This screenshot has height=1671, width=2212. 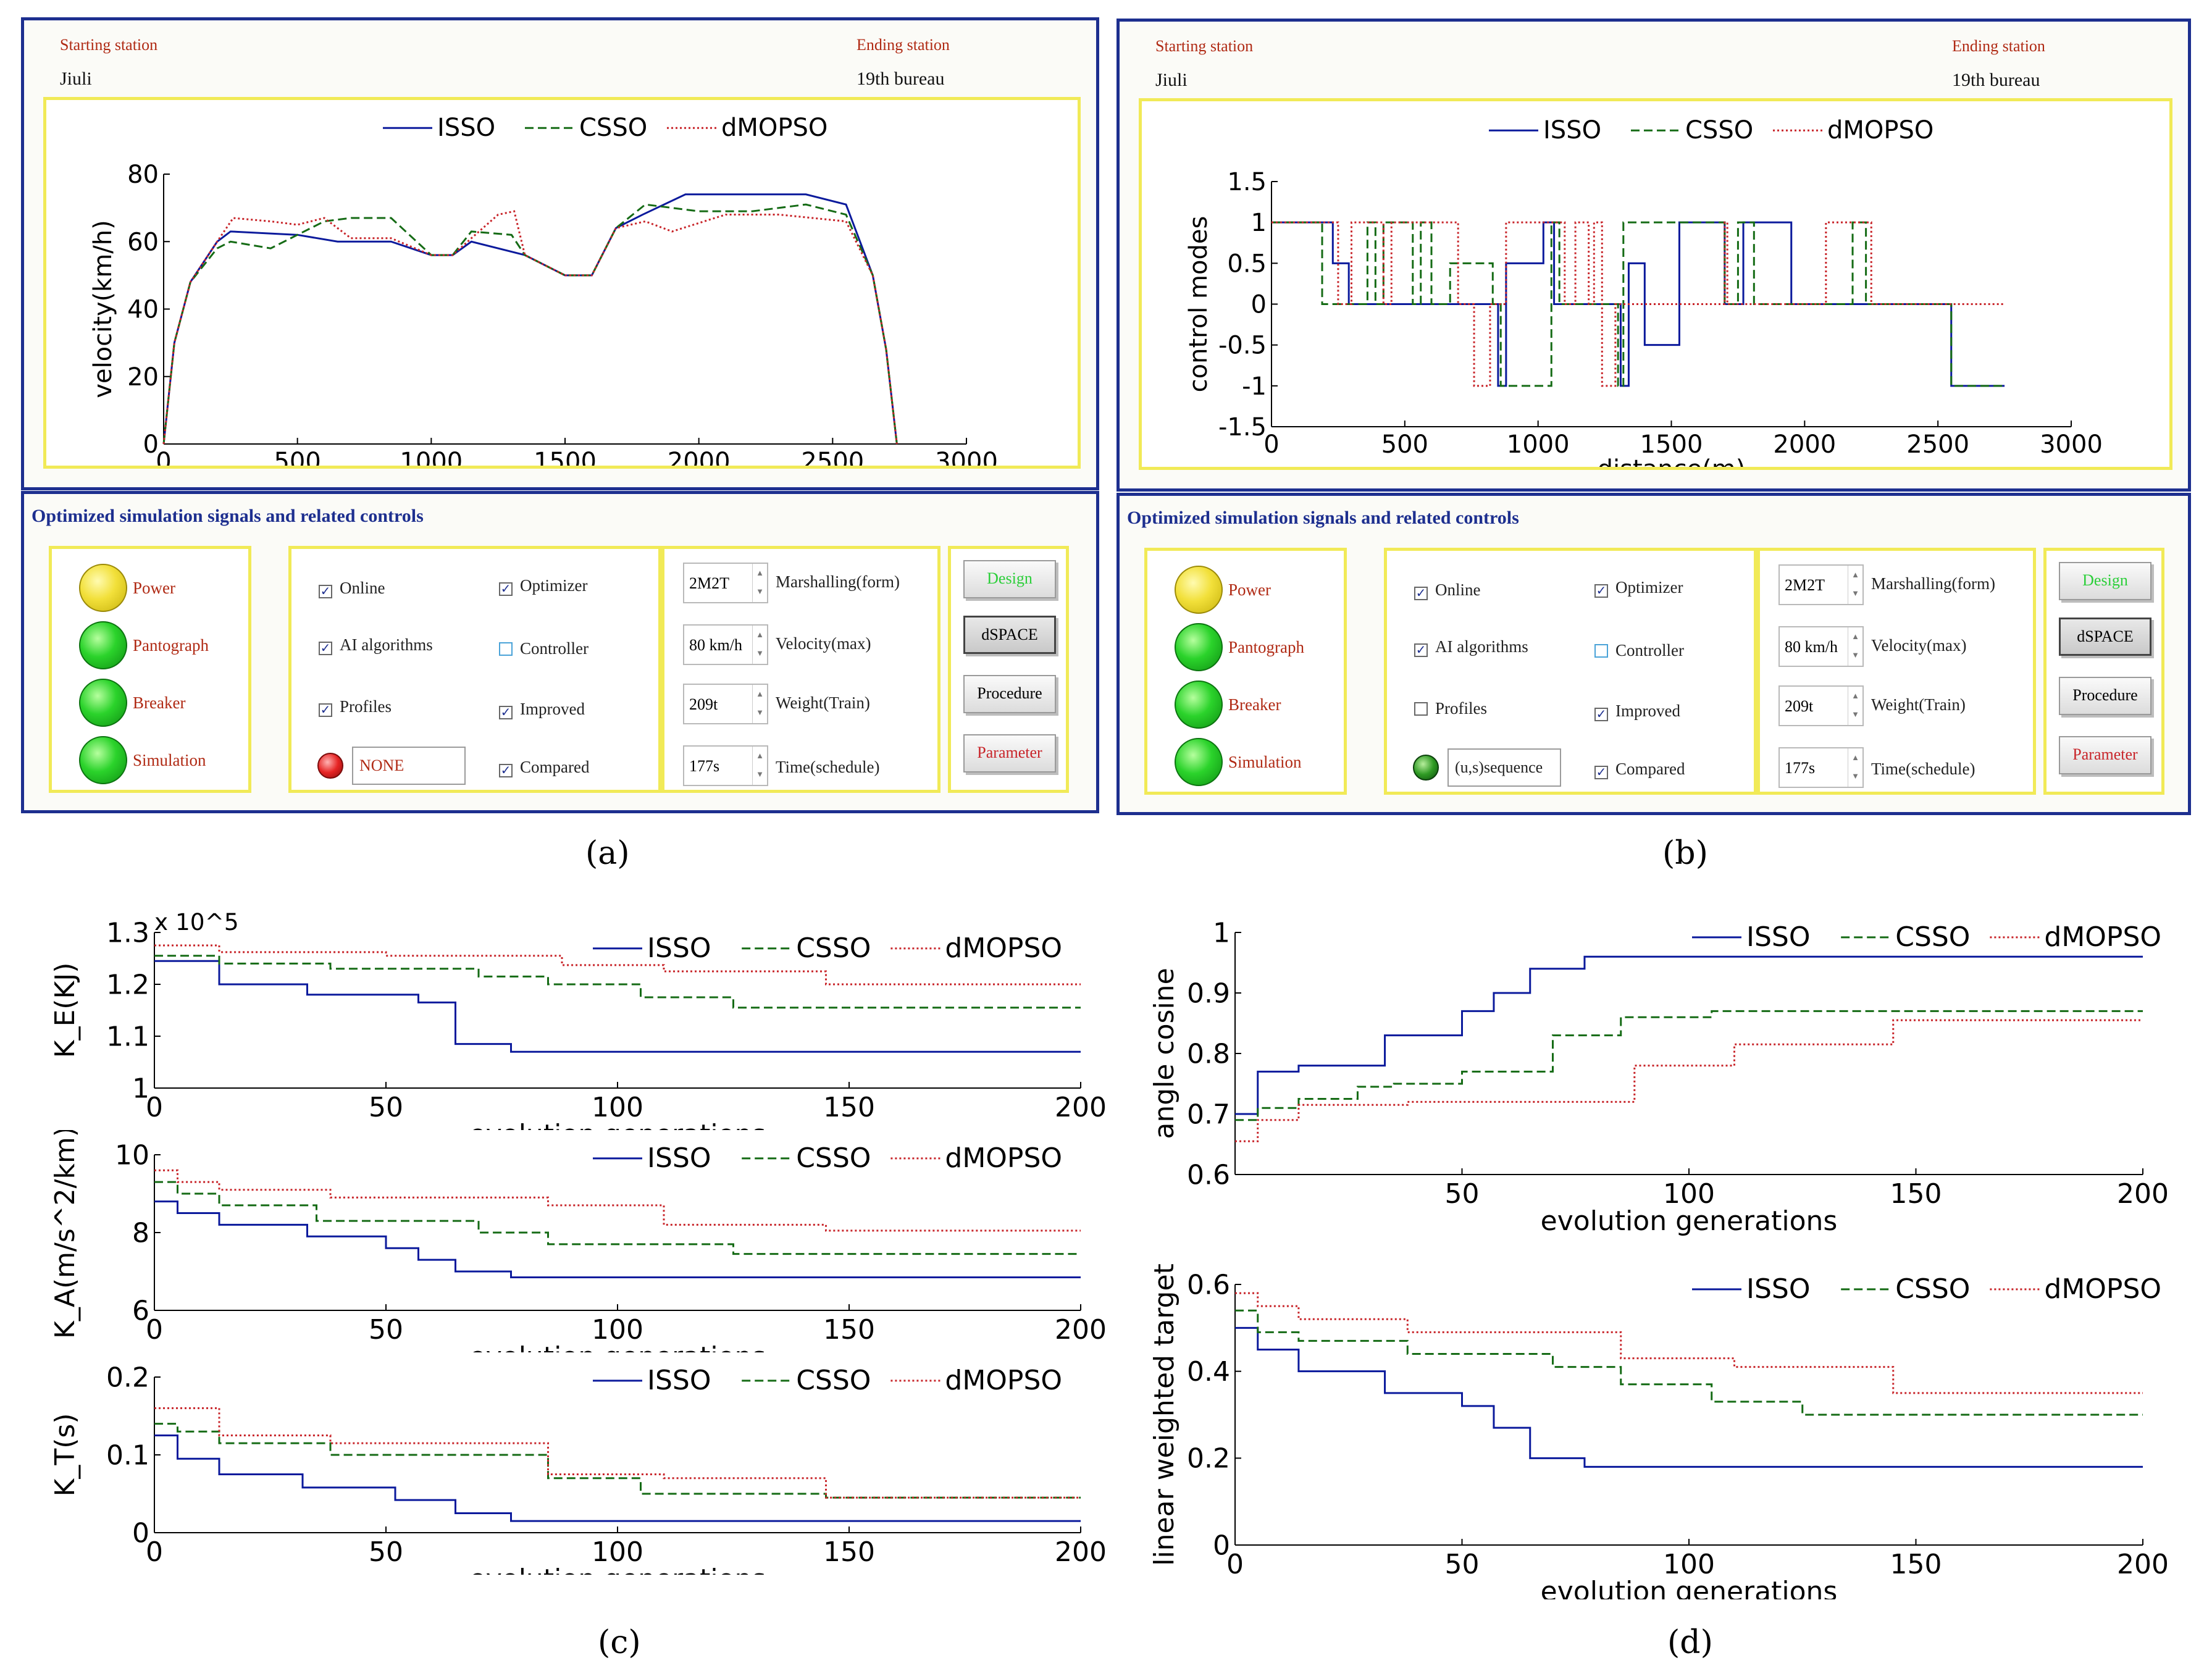 What do you see at coordinates (1242, 346) in the screenshot?
I see `y-tick-label: -0.5` at bounding box center [1242, 346].